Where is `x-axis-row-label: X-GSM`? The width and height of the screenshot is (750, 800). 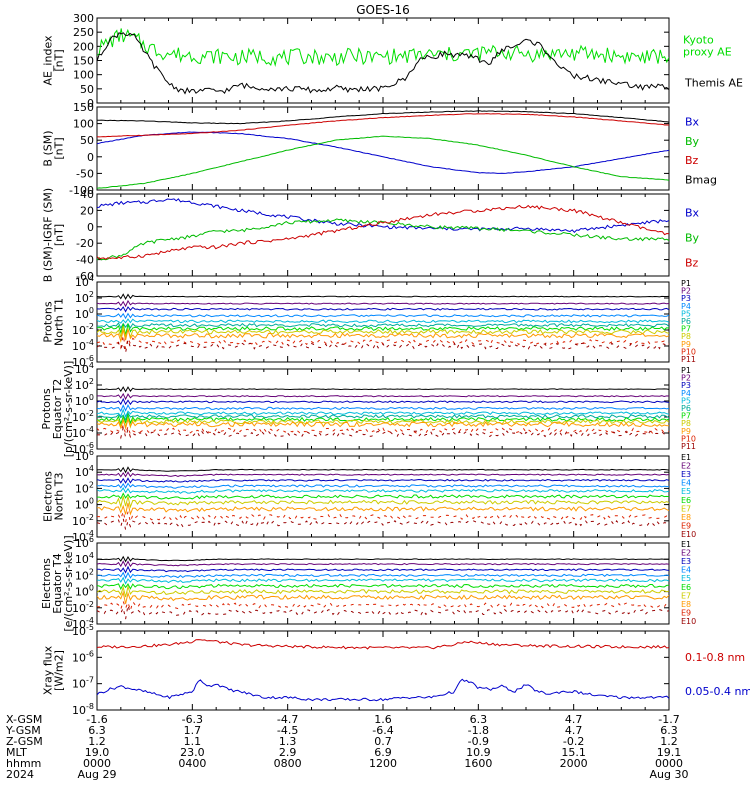 x-axis-row-label: X-GSM is located at coordinates (24, 719).